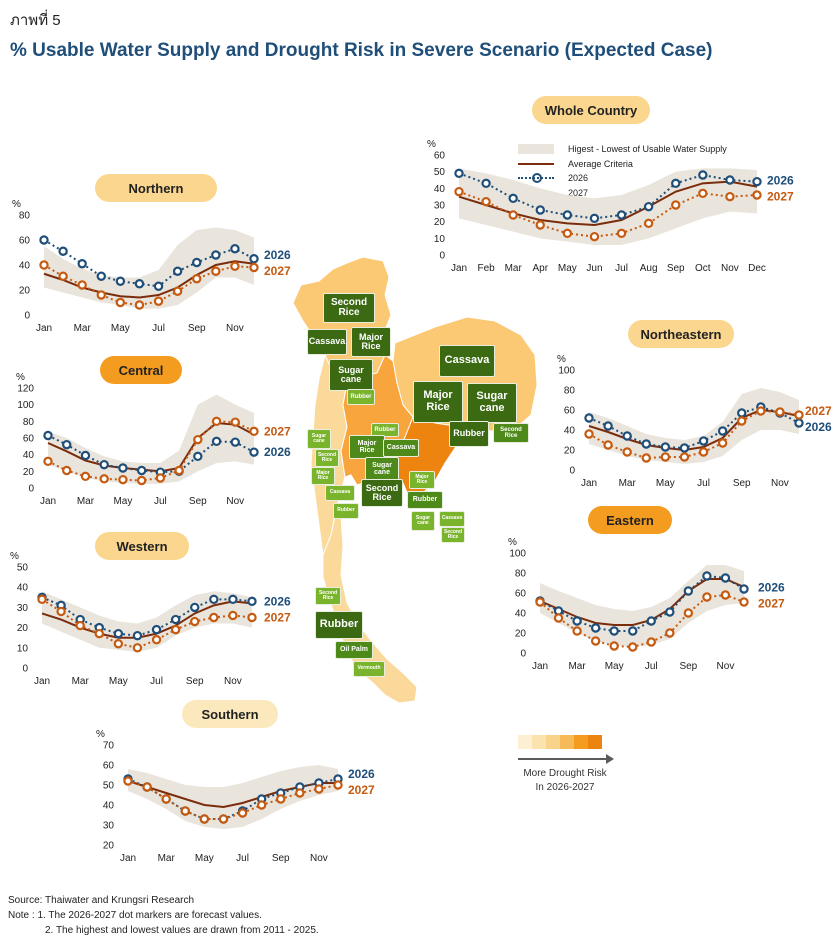 The height and width of the screenshot is (944, 840). Describe the element at coordinates (651, 666) in the screenshot. I see `x-tick-label: Jul` at that location.